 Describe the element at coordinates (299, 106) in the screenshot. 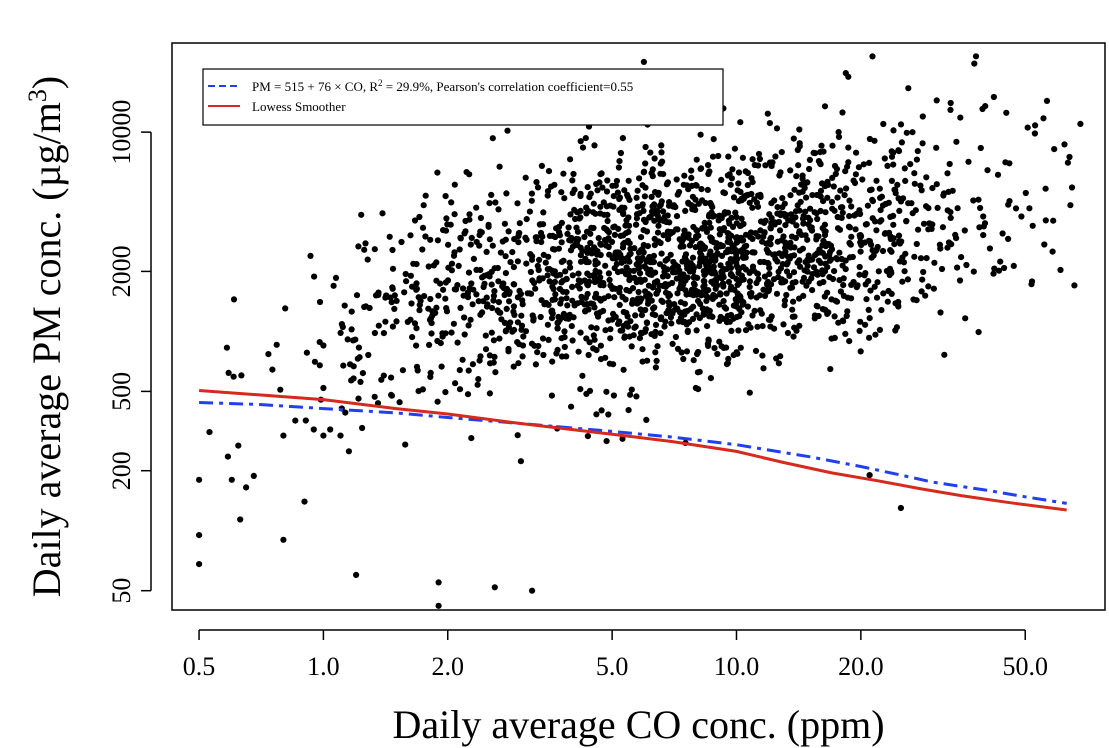

I see `legend-label-lowess: Lowess Smoother` at that location.